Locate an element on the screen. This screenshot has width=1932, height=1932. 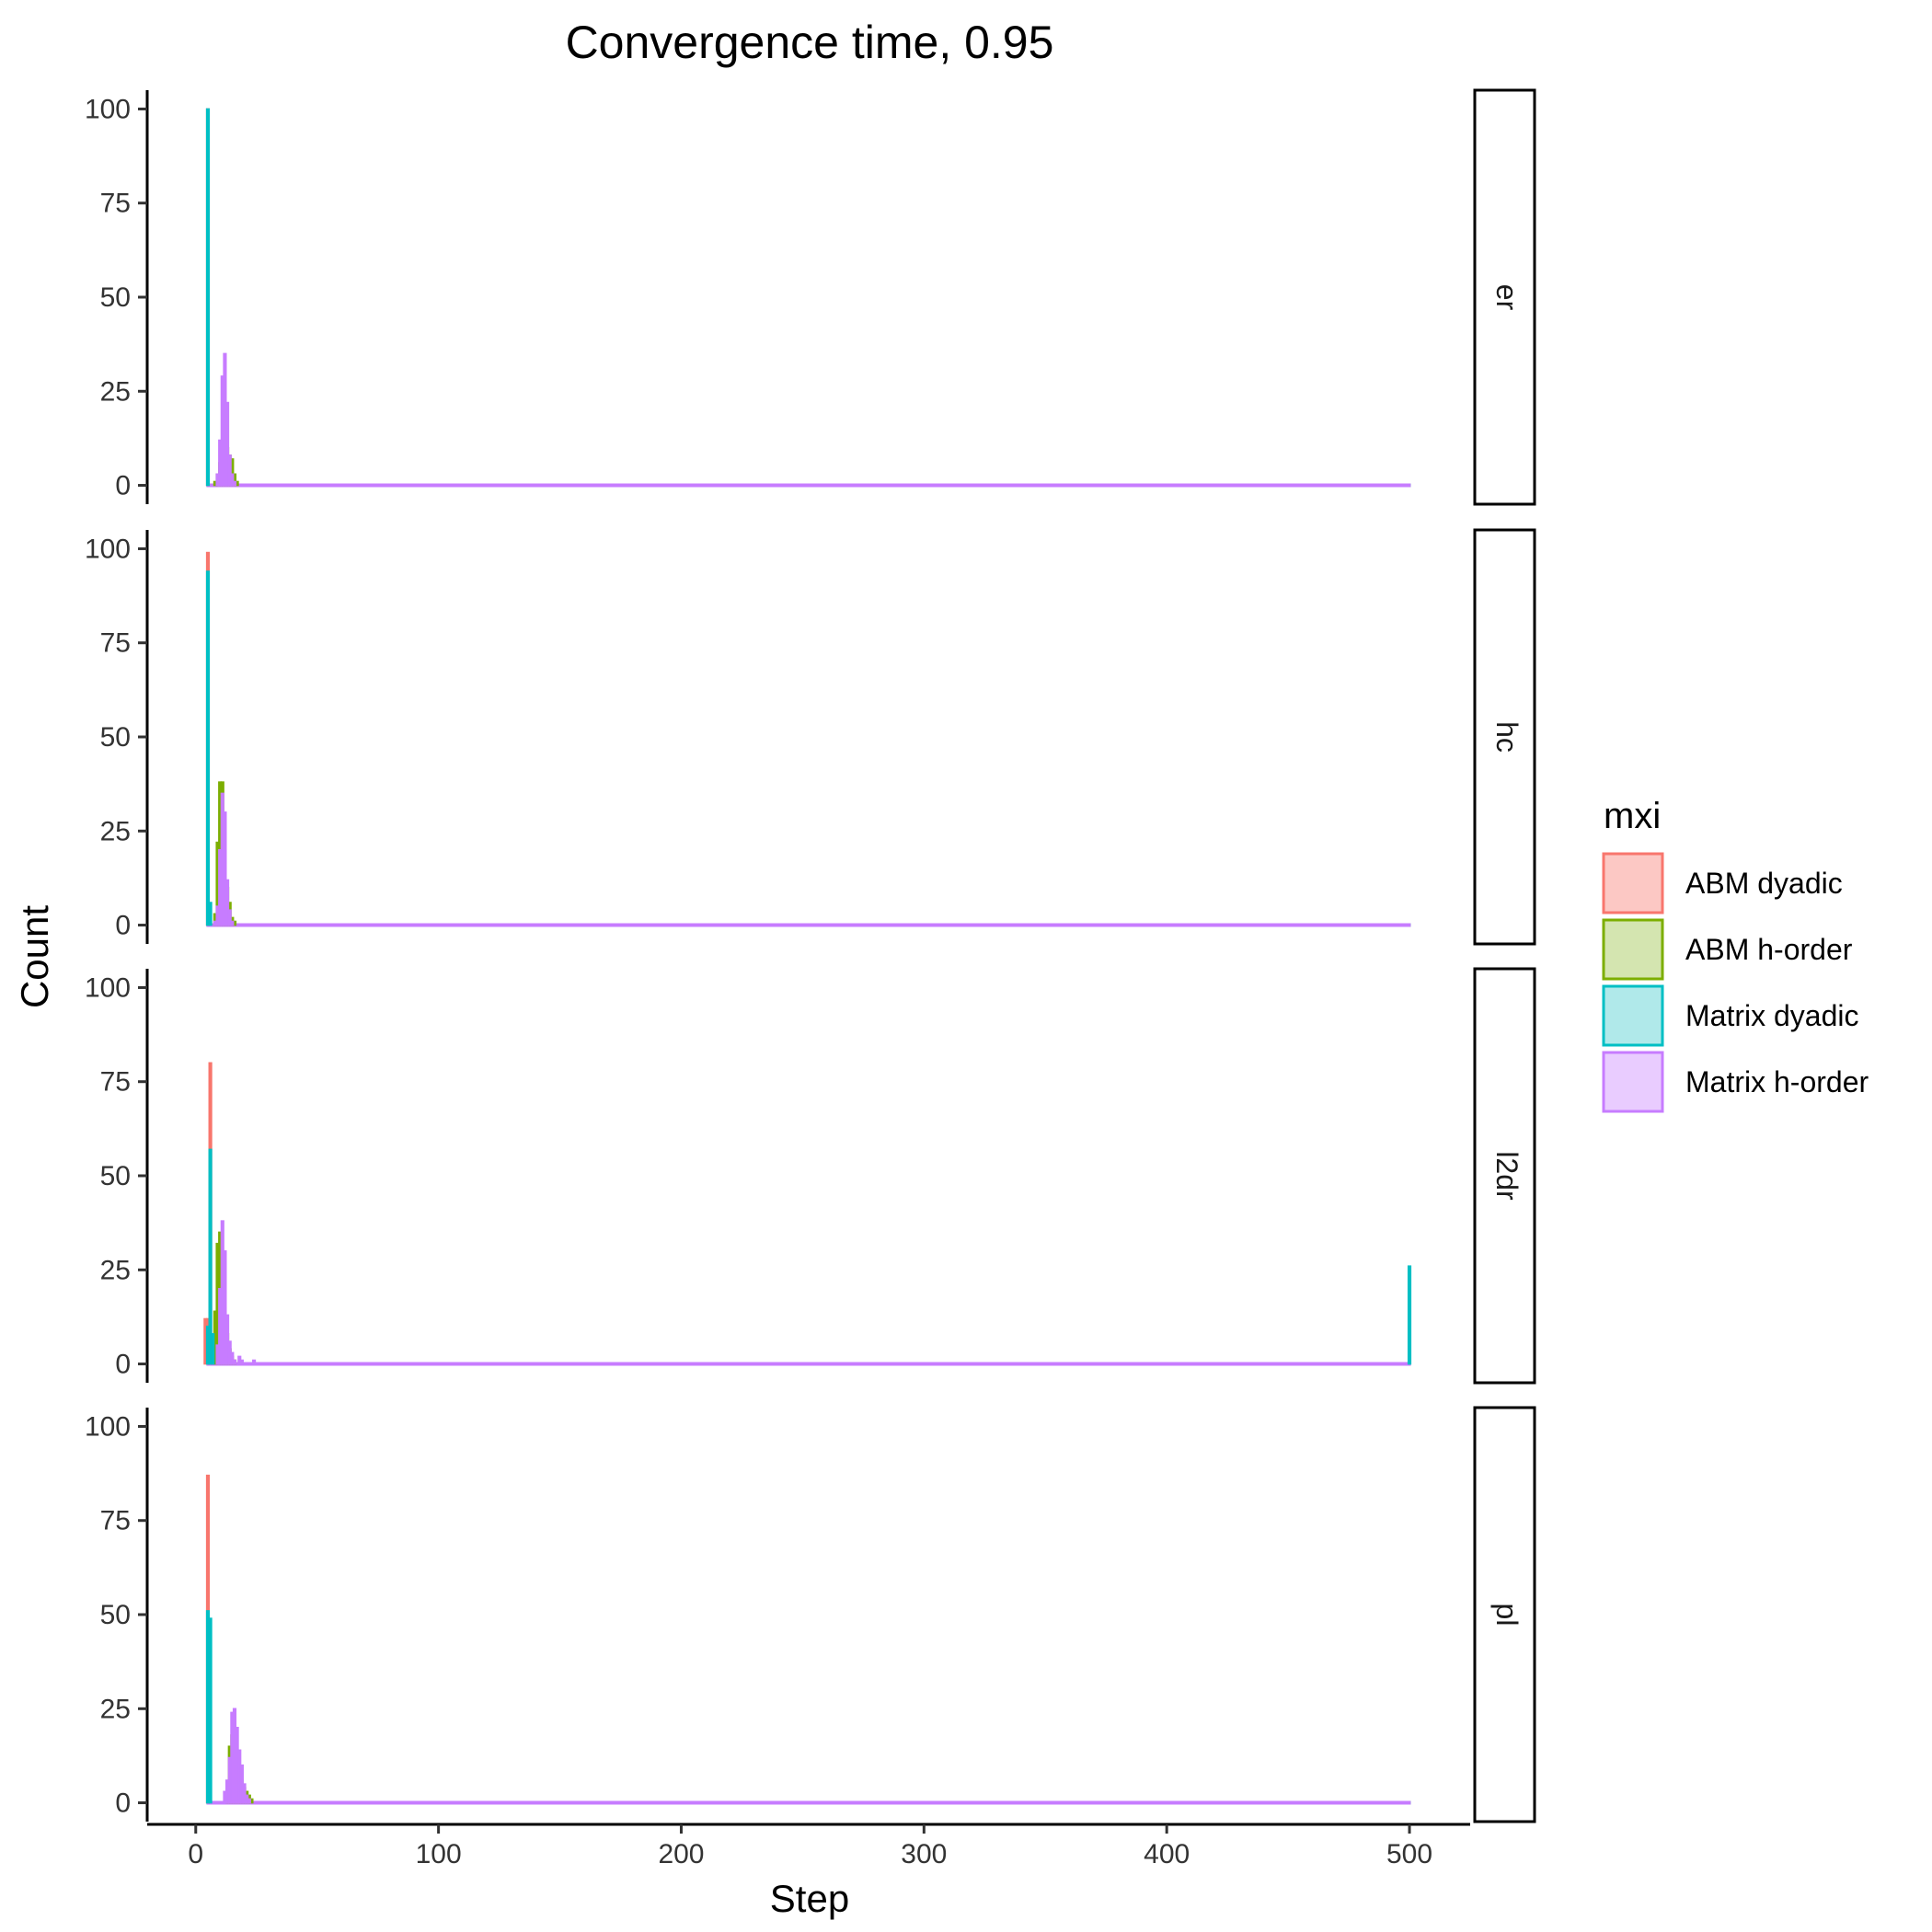
legend-label-matrix-dyadic: Matrix dyadic is located at coordinates (1772, 1016).